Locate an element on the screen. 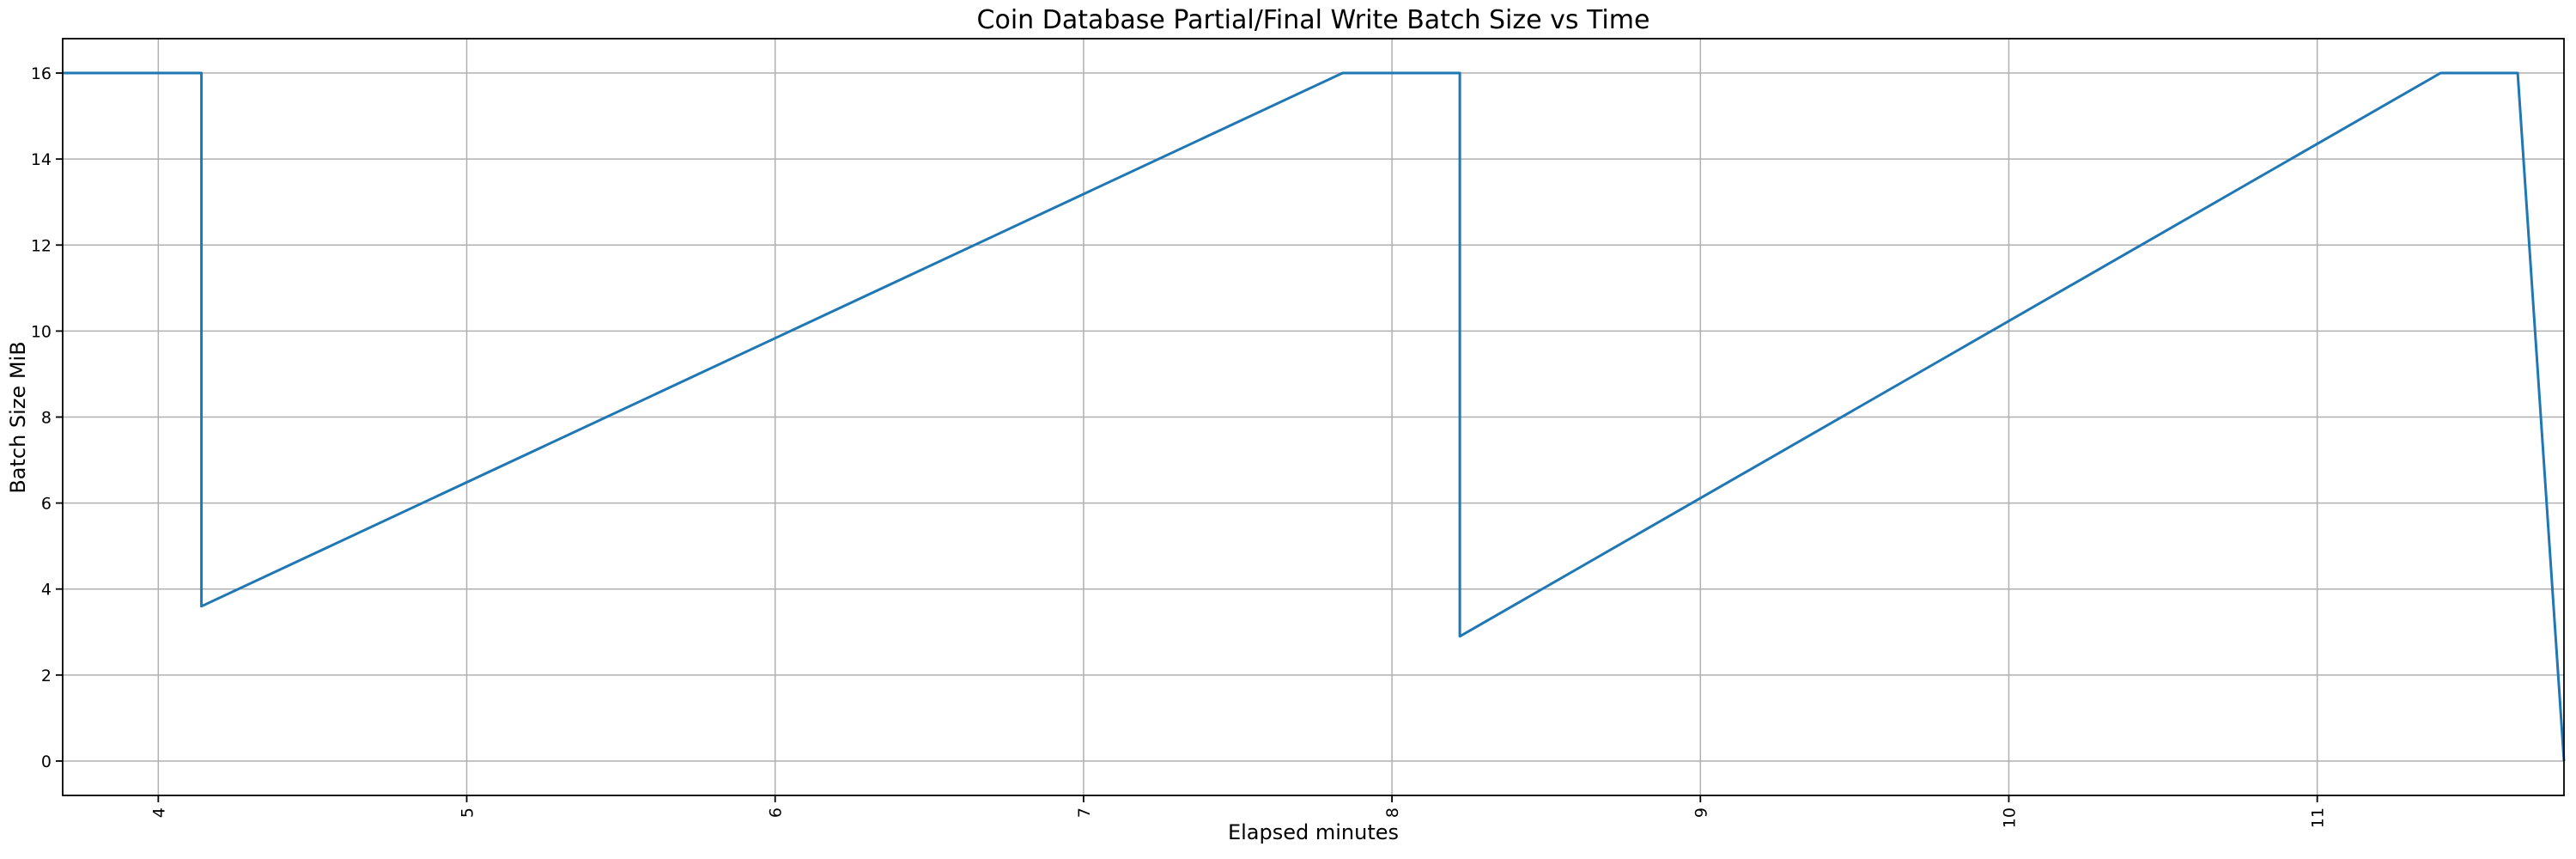 The width and height of the screenshot is (2576, 859). x-tick-label: 11 is located at coordinates (2318, 817).